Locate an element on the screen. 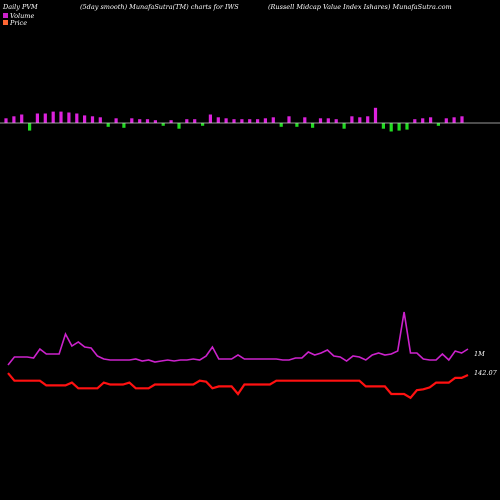 Image resolution: width=500 pixels, height=500 pixels. volume-line is located at coordinates (238, 338).